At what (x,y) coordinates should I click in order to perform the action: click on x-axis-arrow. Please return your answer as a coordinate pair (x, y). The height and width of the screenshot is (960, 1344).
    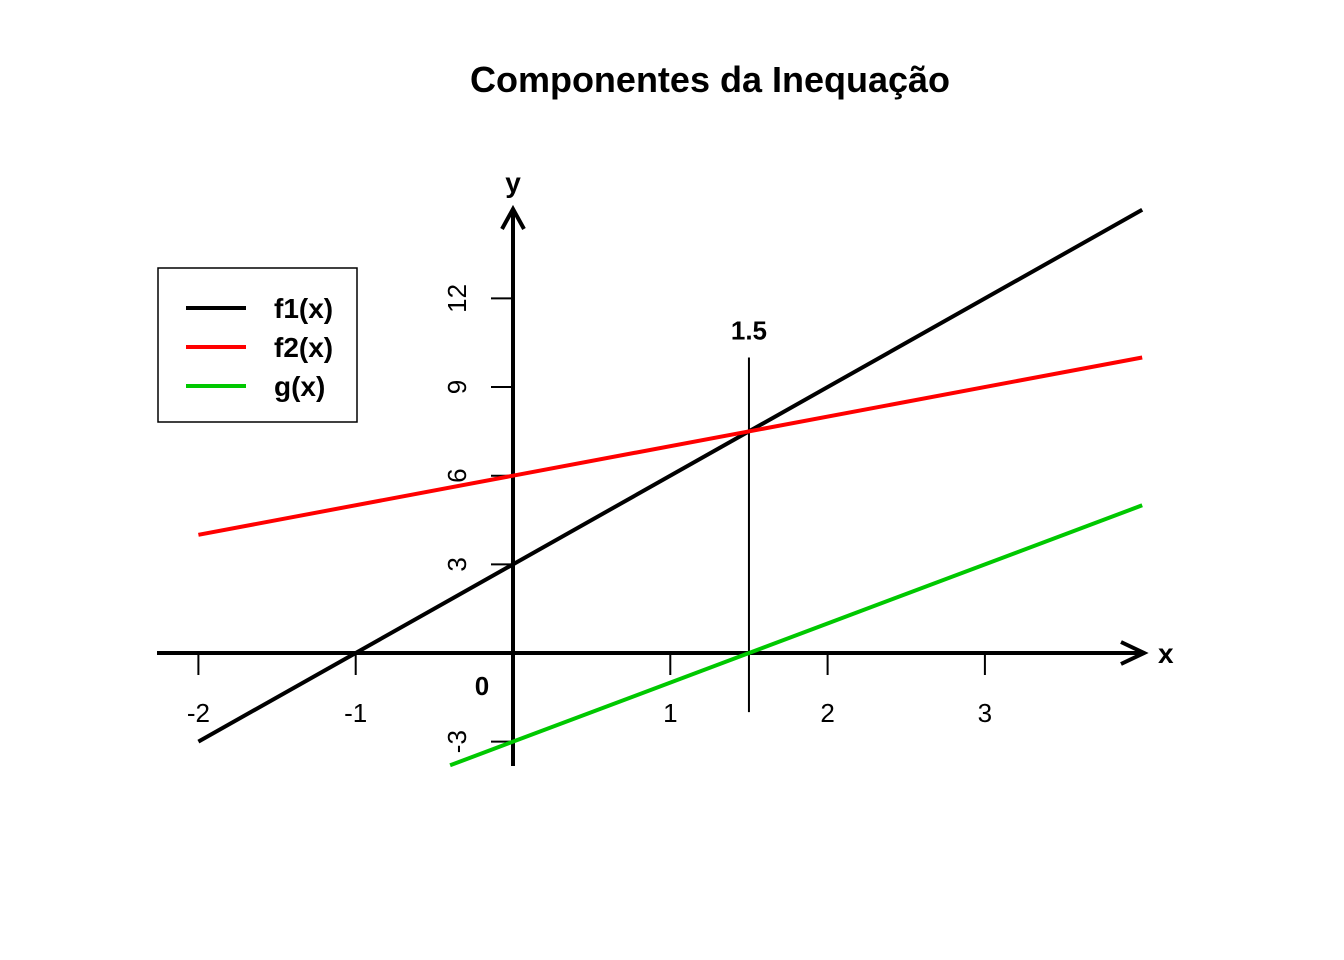
    Looking at the image, I should click on (1134, 653).